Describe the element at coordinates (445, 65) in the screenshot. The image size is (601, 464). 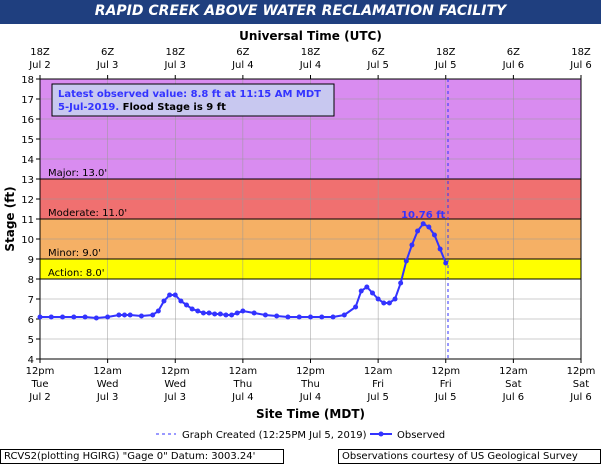
I see `top-tick-date: Jul 5` at that location.